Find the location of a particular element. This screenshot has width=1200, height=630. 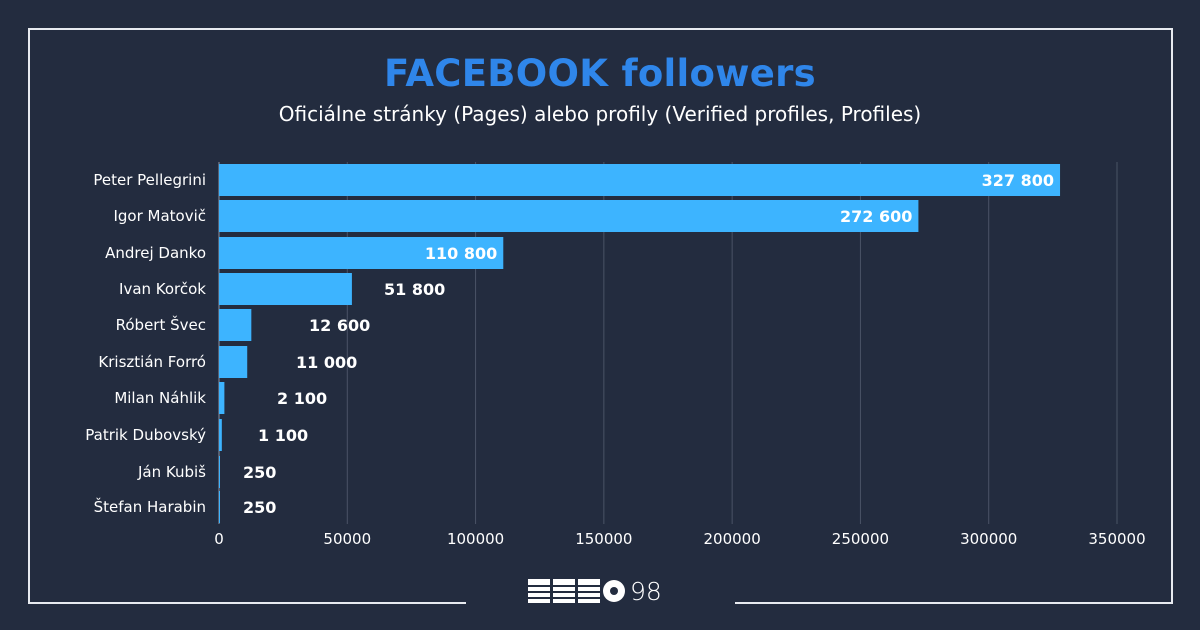

chart-title: FACEBOOK followers is located at coordinates (599, 73).